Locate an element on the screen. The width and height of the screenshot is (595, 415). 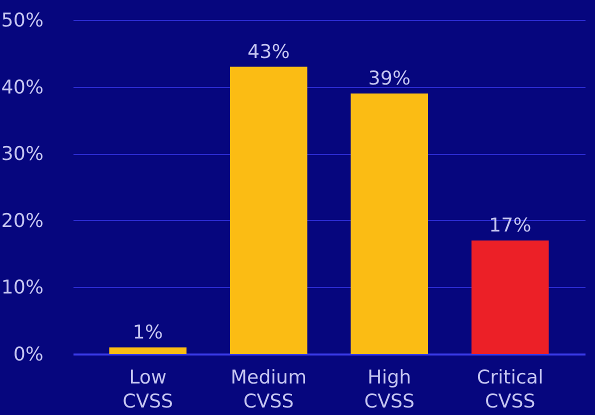
x-tick-label: Critical CVSS is located at coordinates (510, 389).